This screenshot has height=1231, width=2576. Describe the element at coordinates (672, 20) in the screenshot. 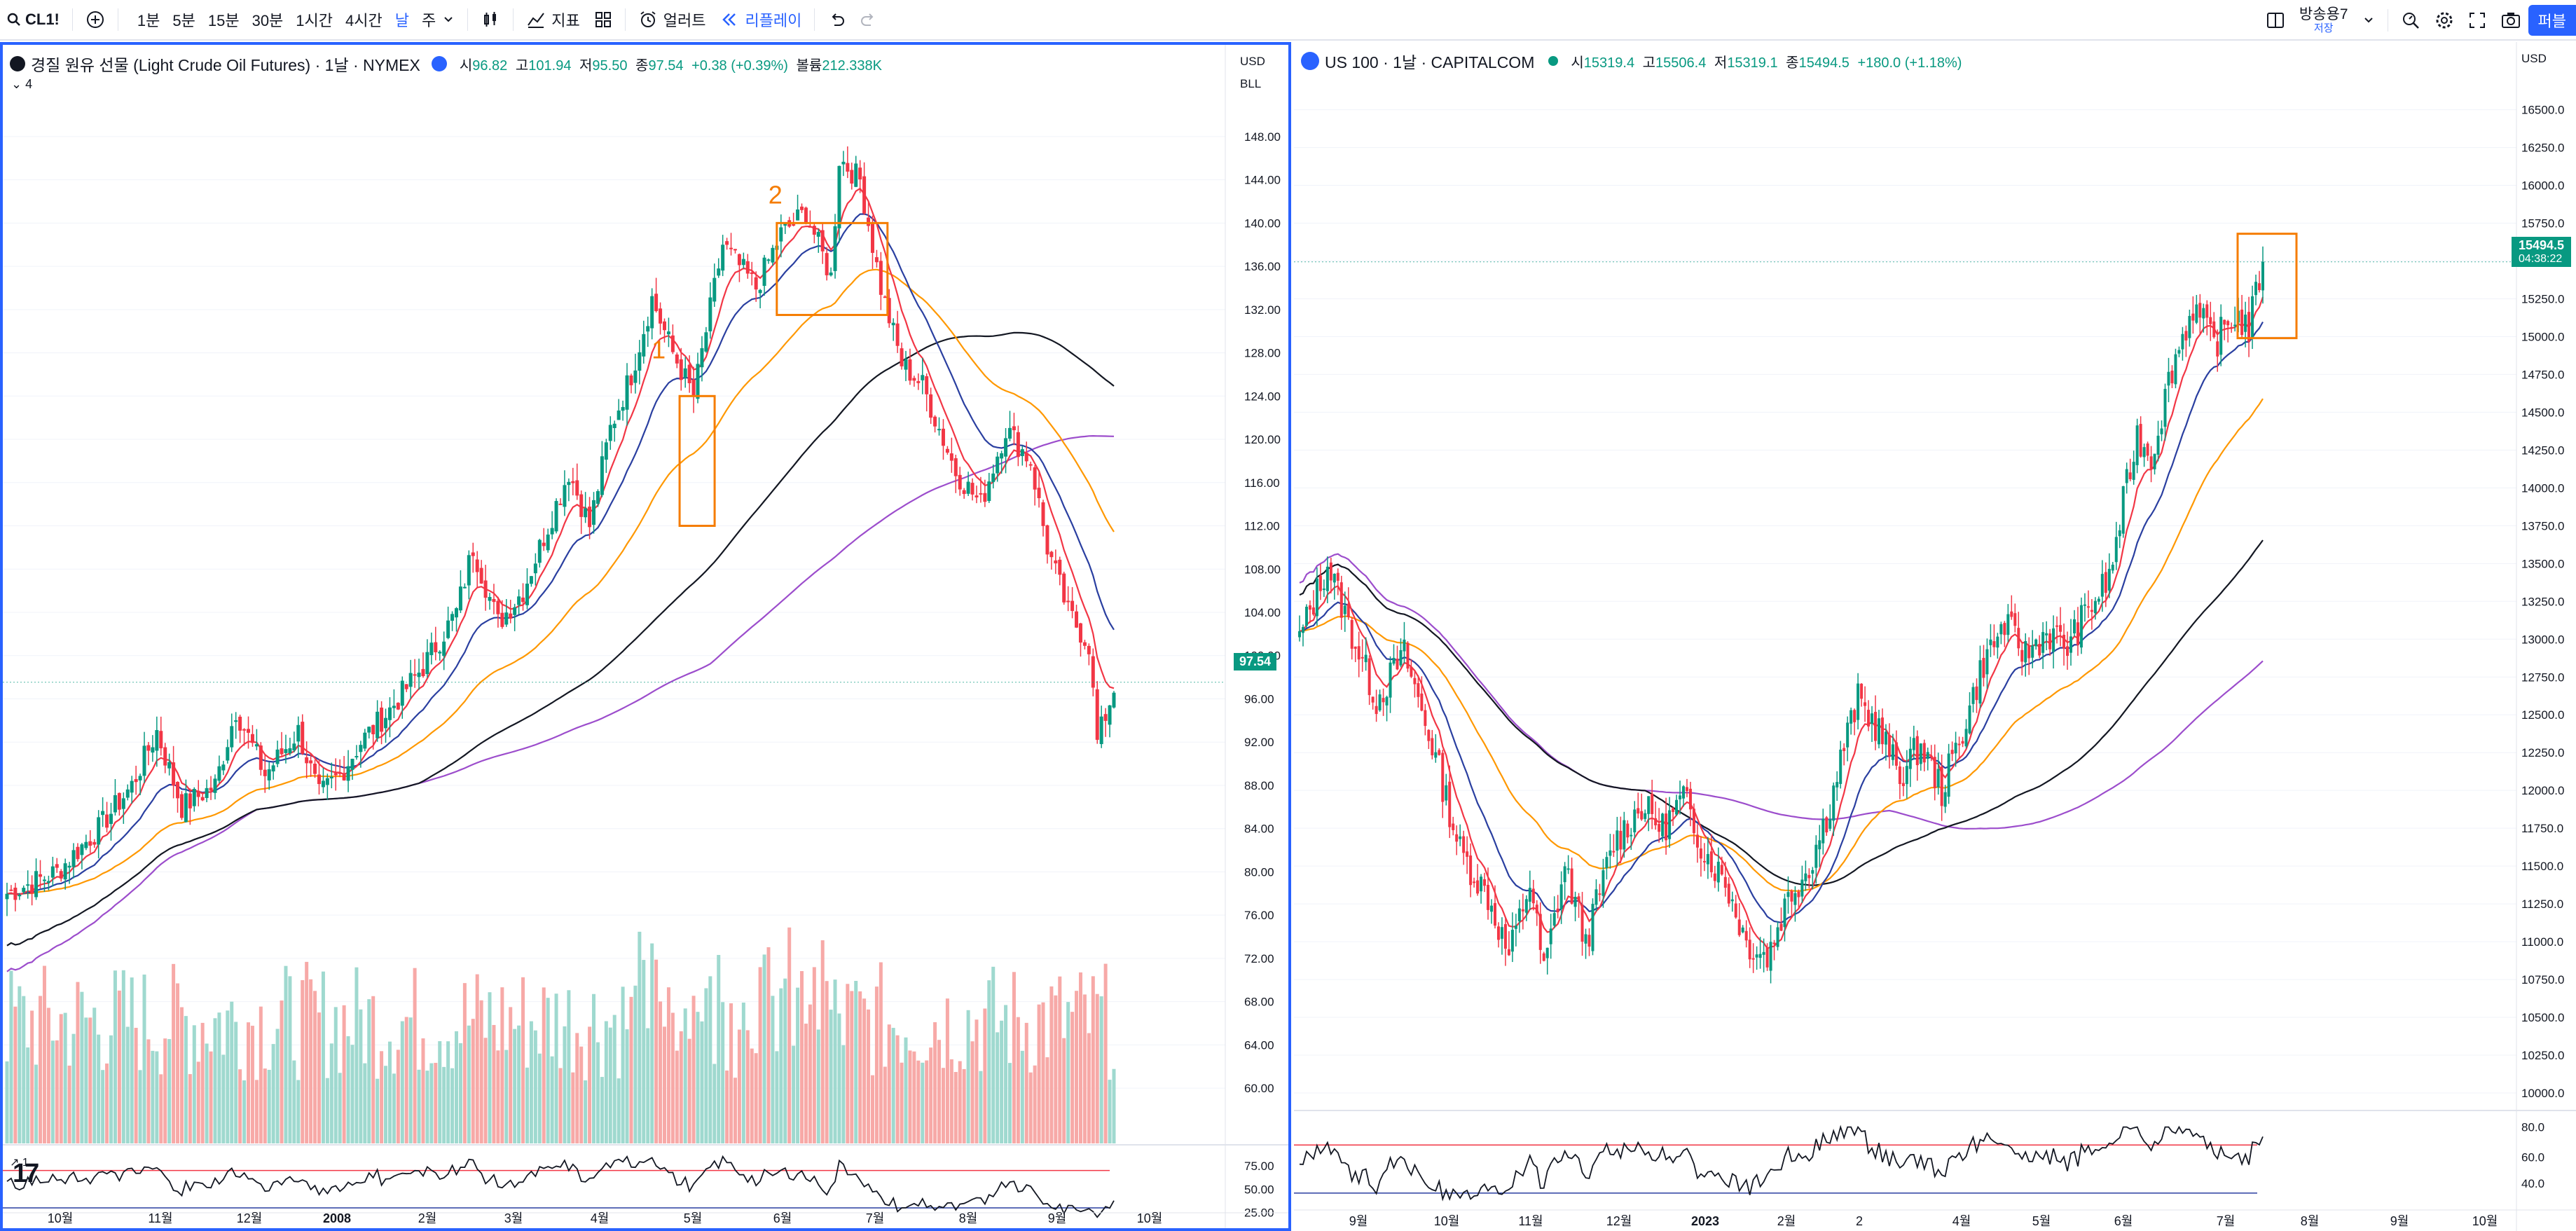

I see `alert-button: 얼러트` at that location.